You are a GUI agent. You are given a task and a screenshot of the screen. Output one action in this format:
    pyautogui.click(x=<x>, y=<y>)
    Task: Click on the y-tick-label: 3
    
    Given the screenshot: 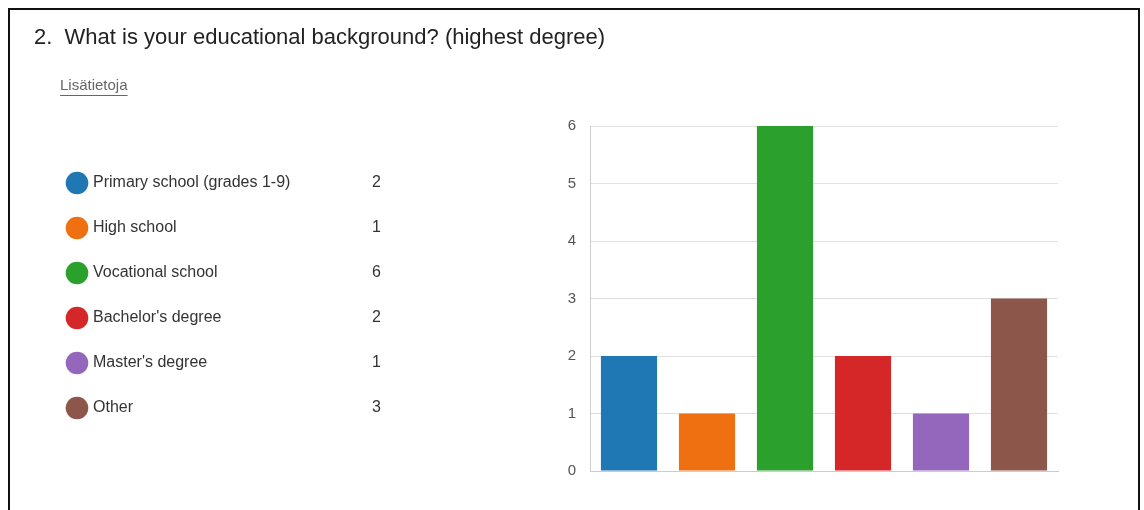 What is the action you would take?
    pyautogui.click(x=571, y=297)
    